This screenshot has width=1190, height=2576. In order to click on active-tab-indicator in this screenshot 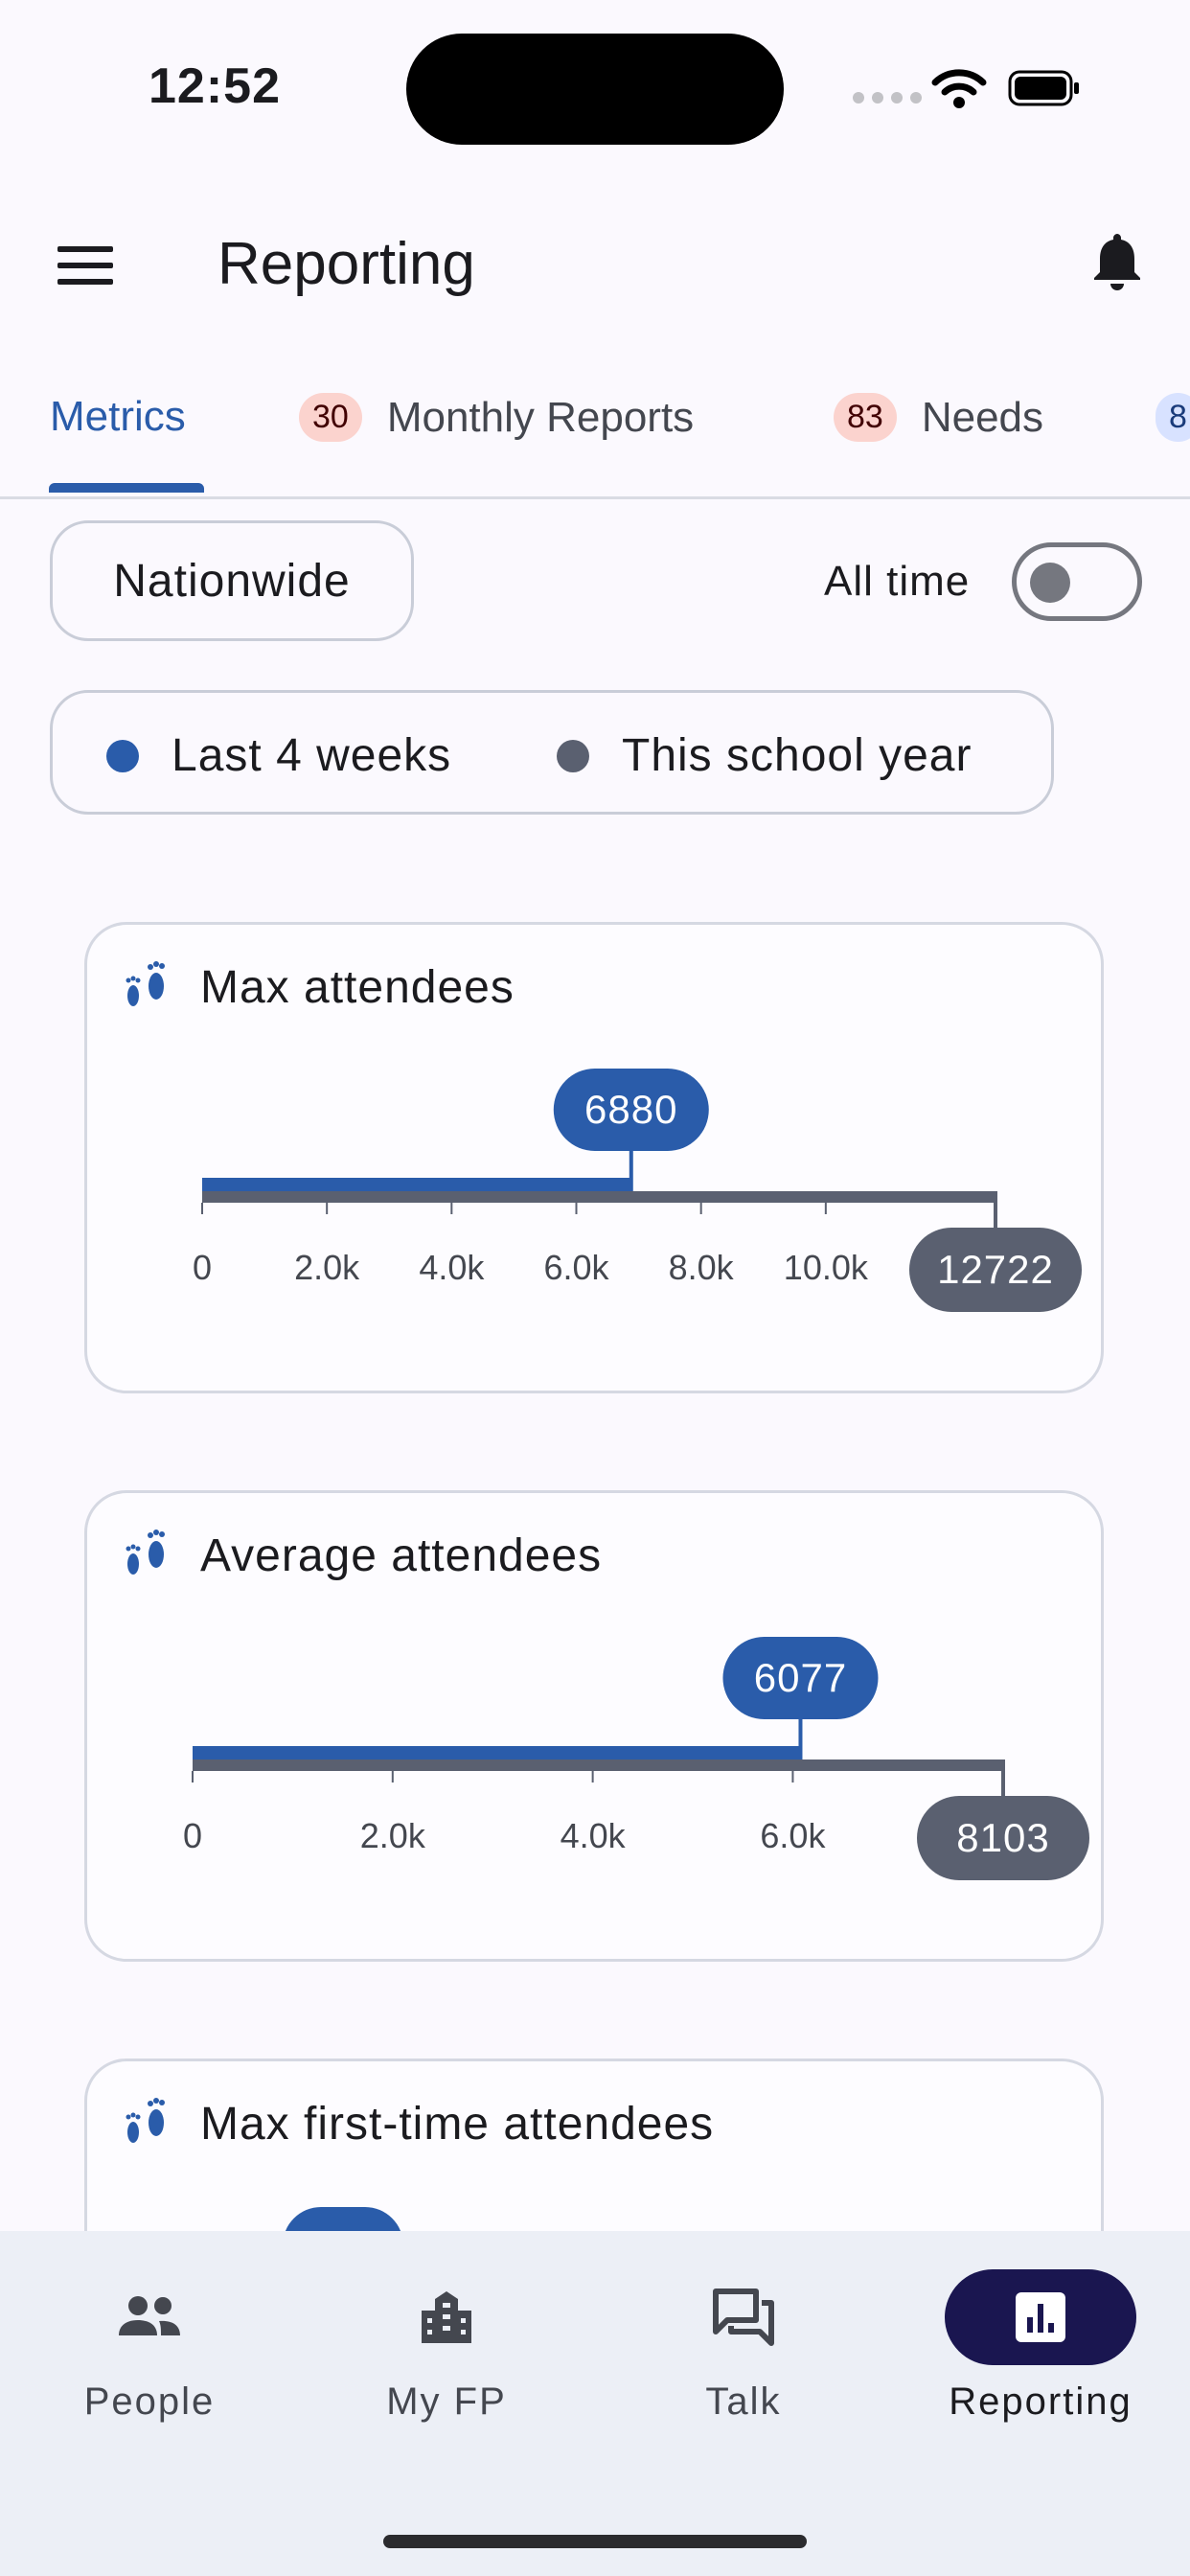, I will do `click(127, 488)`.